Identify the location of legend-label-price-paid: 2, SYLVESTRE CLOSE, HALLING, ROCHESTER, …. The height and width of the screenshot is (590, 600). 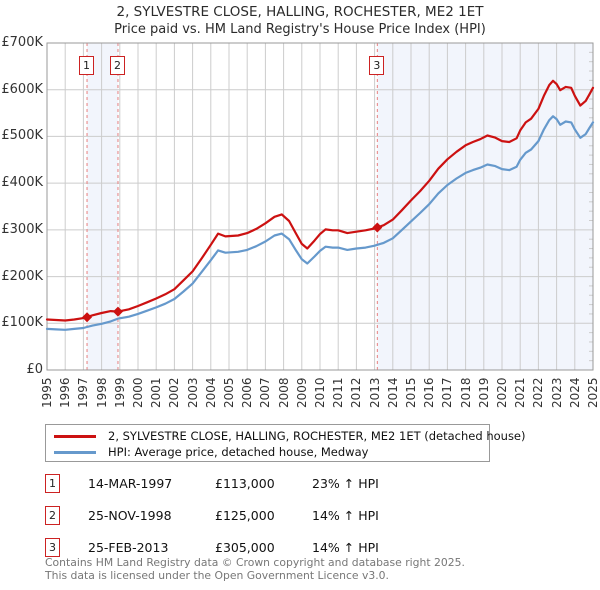
(317, 436).